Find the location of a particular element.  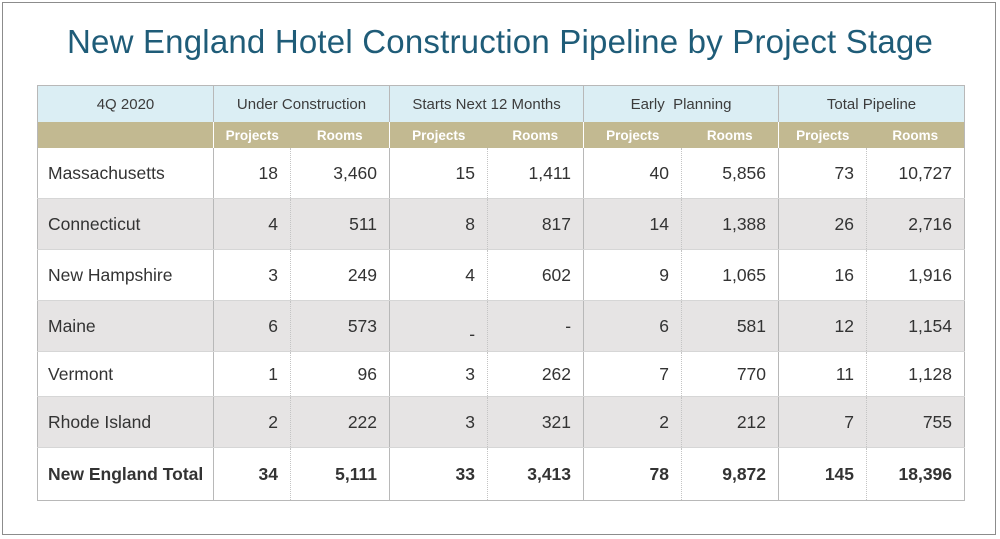

sn-rooms-total: 3,413 is located at coordinates (535, 474).